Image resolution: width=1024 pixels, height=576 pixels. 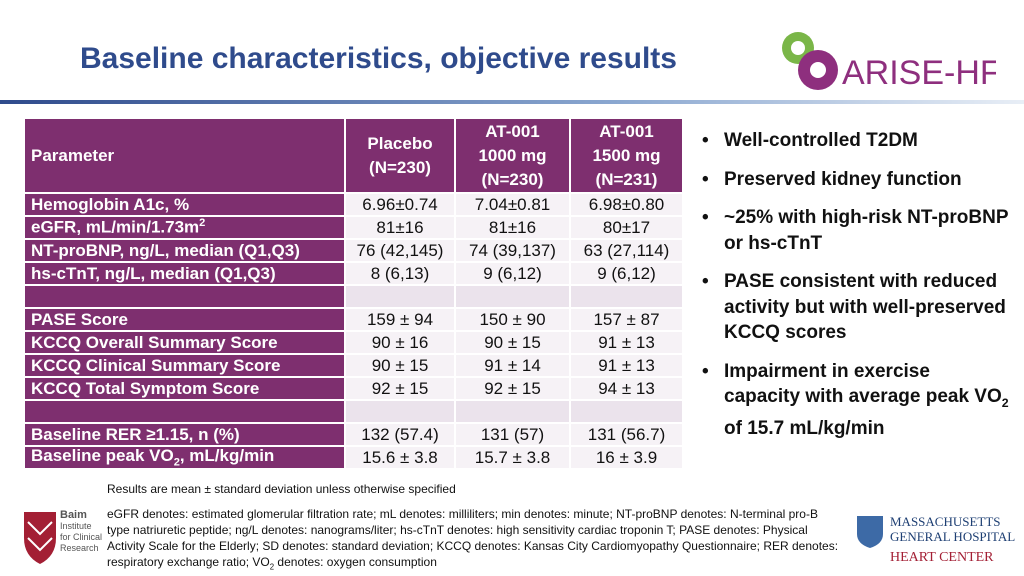 I want to click on header-line: Placebo, so click(x=400, y=143).